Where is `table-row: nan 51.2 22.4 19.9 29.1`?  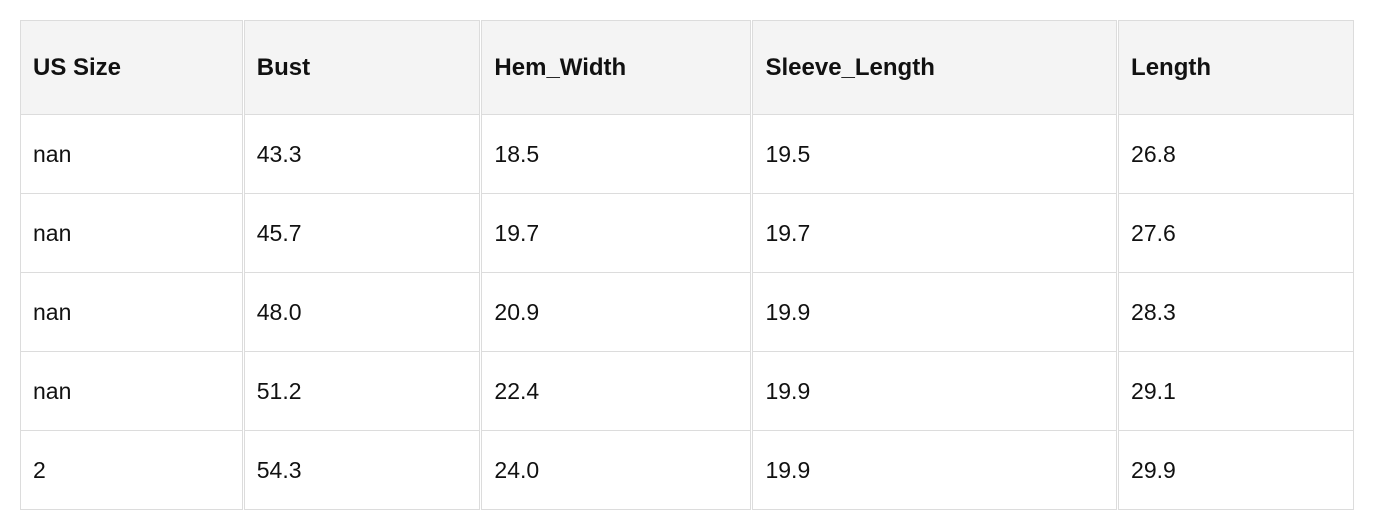 table-row: nan 51.2 22.4 19.9 29.1 is located at coordinates (687, 391).